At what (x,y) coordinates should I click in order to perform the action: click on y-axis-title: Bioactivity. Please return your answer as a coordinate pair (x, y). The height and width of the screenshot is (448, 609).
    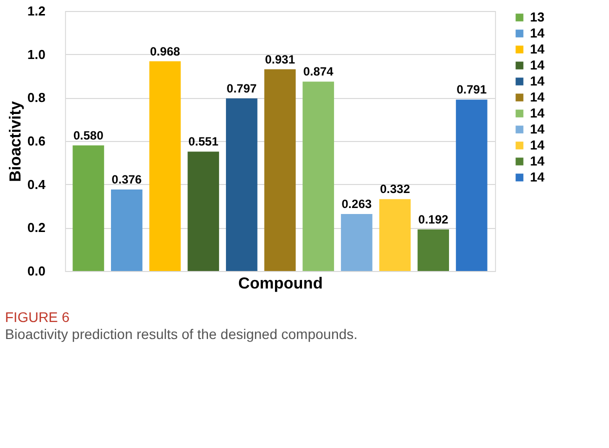
    Looking at the image, I should click on (15, 141).